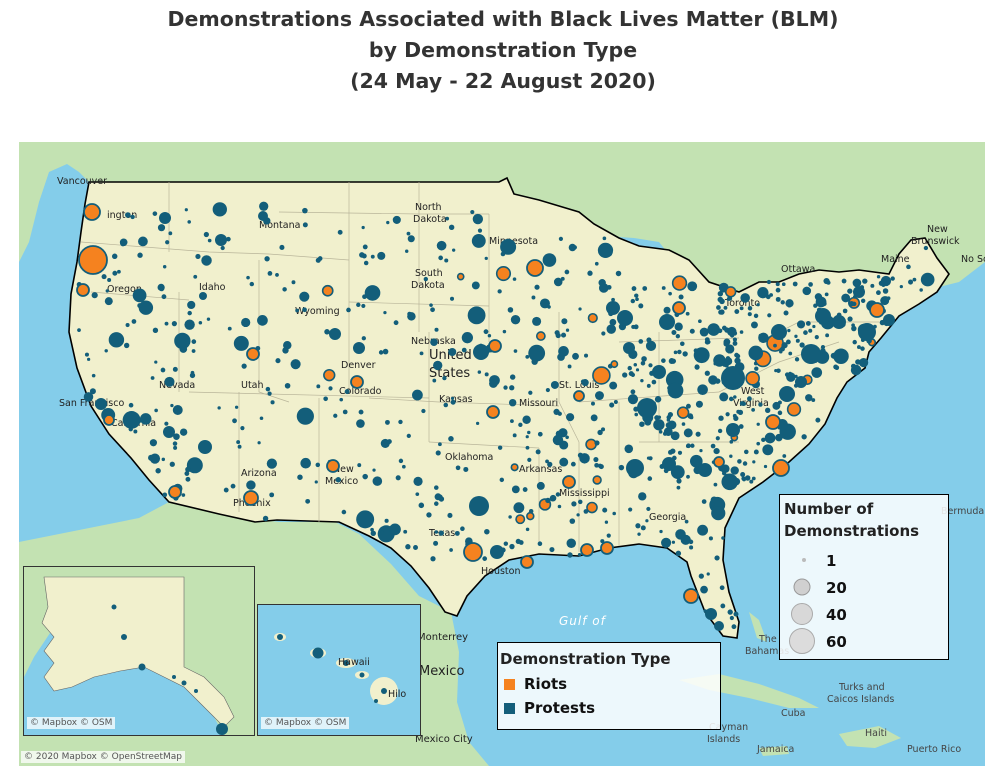  I want to click on hawaii-inset: Hawaii Hilo © Mapbox © OSM, so click(339, 670).